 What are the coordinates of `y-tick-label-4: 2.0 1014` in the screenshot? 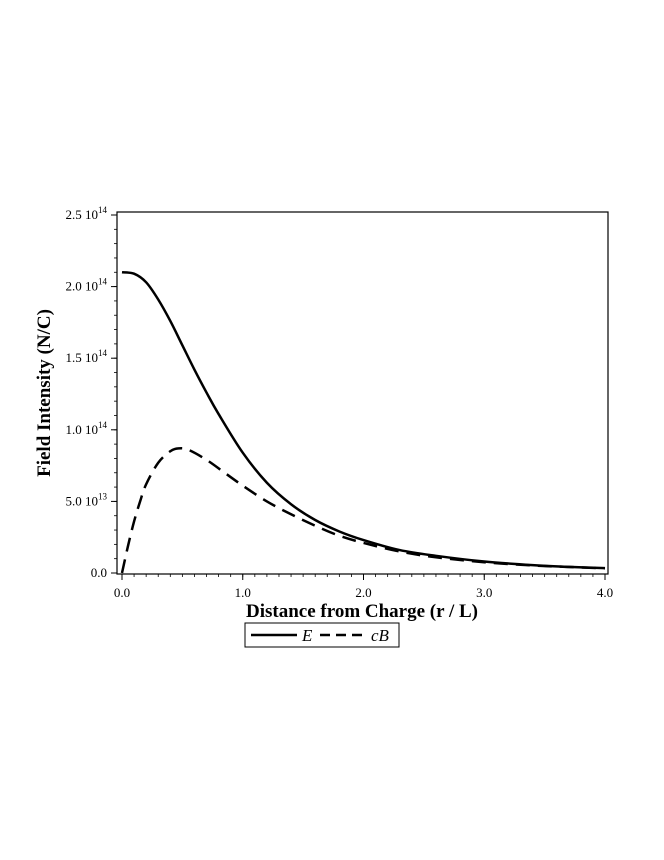 It's located at (87, 285).